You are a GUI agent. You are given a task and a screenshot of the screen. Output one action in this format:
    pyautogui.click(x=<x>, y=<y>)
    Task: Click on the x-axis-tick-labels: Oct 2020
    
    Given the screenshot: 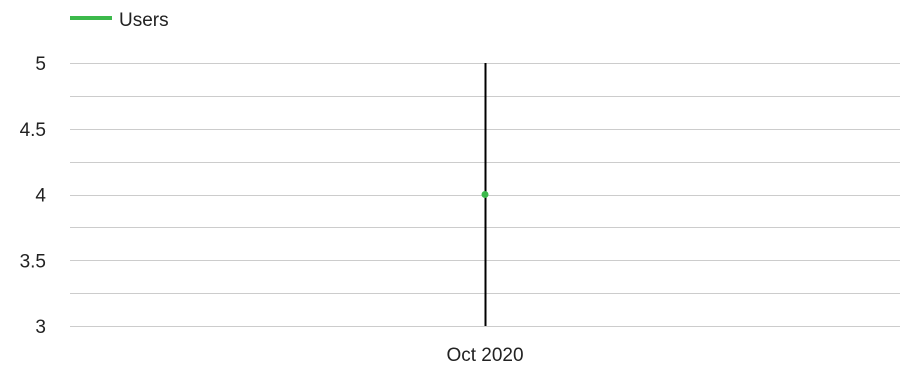 What is the action you would take?
    pyautogui.click(x=484, y=355)
    